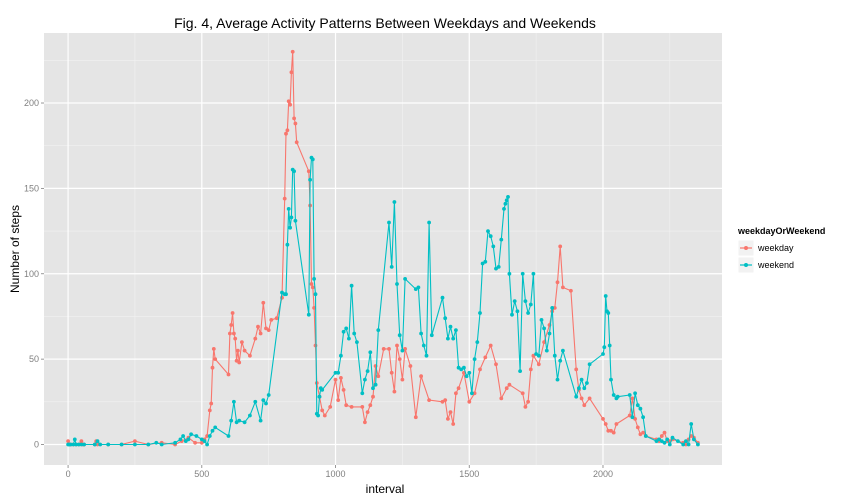 This screenshot has height=504, width=864. What do you see at coordinates (775, 248) in the screenshot?
I see `legend-label-weekday: weekday` at bounding box center [775, 248].